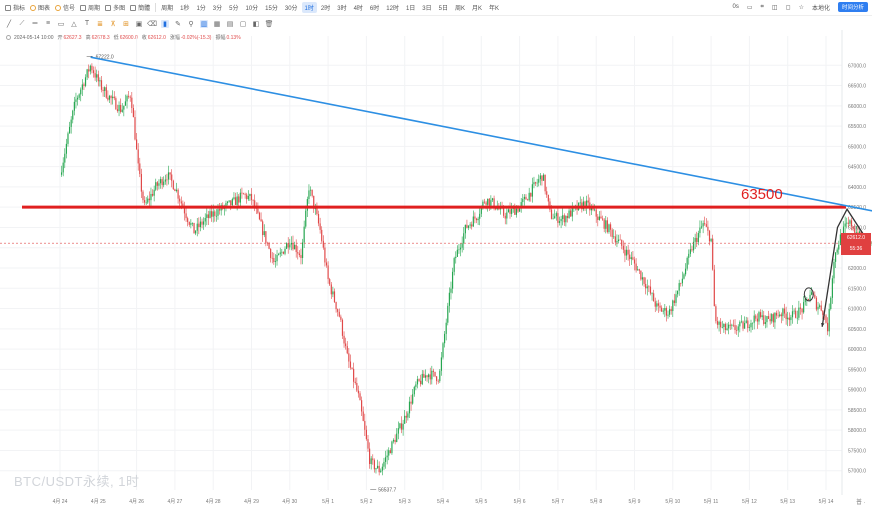 The height and width of the screenshot is (510, 872). Describe the element at coordinates (191, 24) in the screenshot. I see `link-tool-icon: ⚲` at that location.